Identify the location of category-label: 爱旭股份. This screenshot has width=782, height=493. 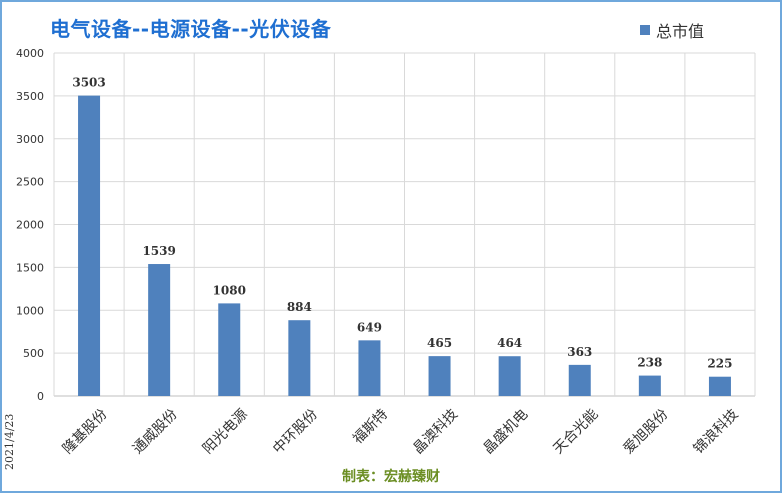
(646, 431).